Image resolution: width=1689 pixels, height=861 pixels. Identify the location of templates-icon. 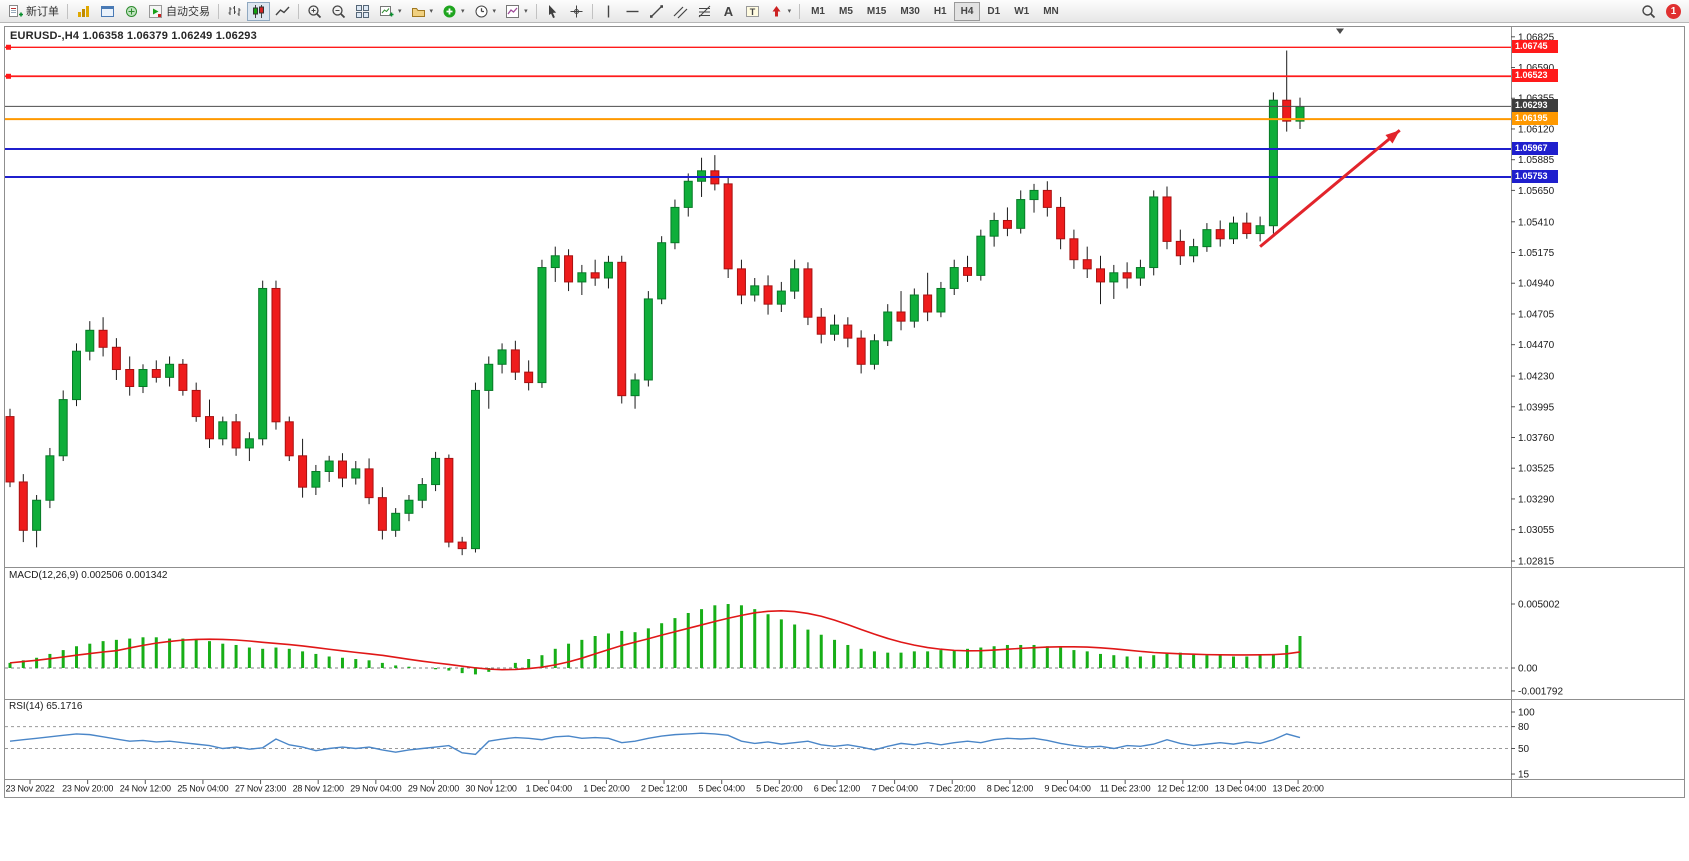
(513, 11).